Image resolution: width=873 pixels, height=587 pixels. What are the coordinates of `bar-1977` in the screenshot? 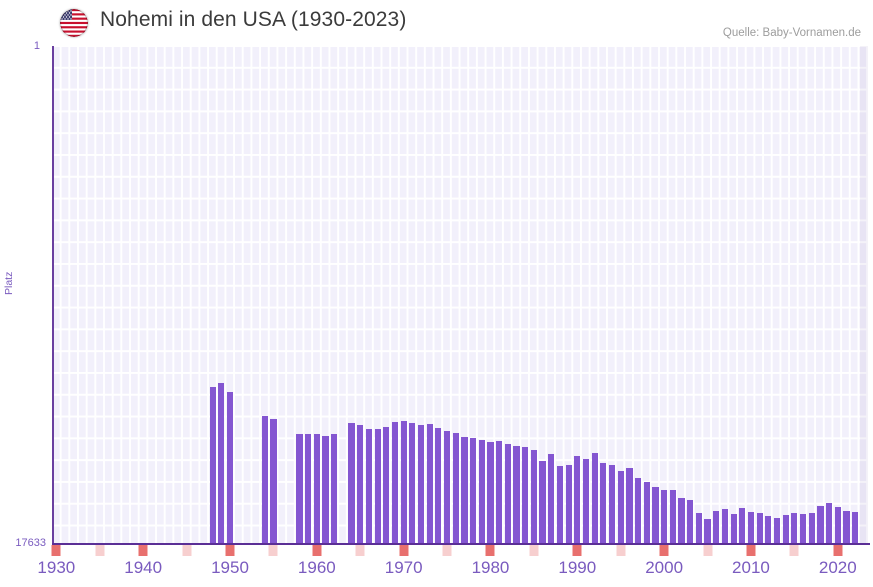 It's located at (464, 490).